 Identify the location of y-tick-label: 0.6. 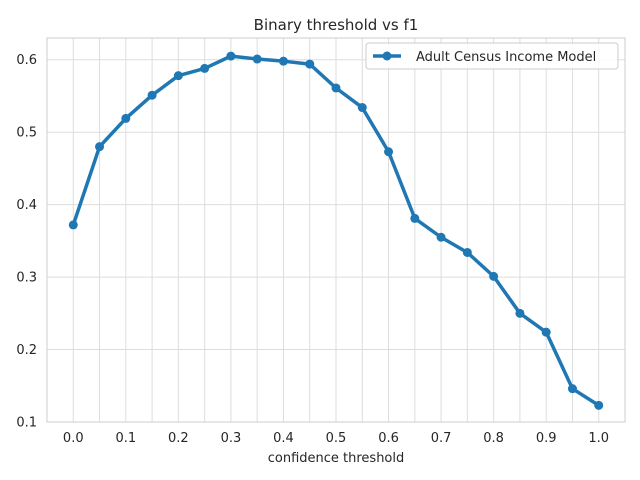
(26, 60).